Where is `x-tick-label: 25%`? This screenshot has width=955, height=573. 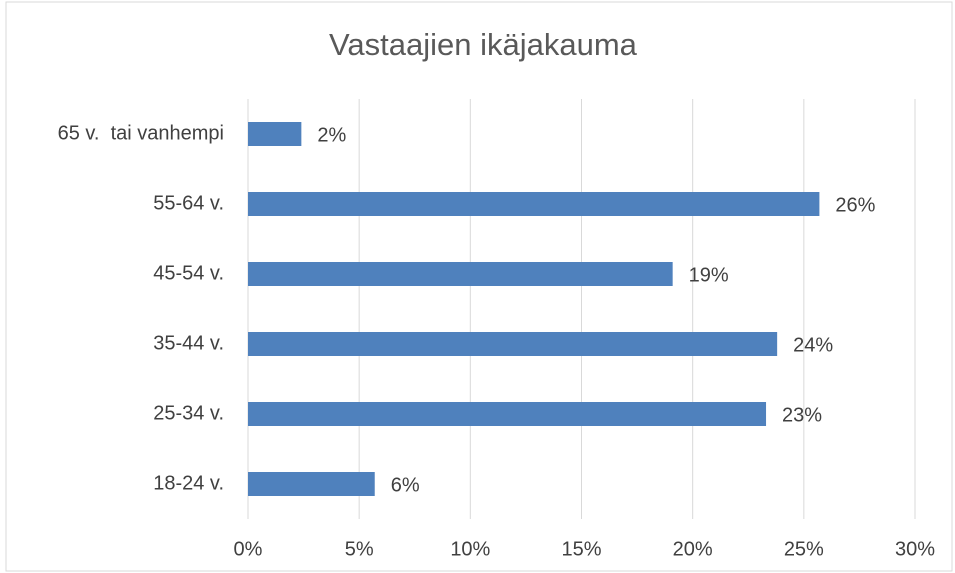 x-tick-label: 25% is located at coordinates (804, 549).